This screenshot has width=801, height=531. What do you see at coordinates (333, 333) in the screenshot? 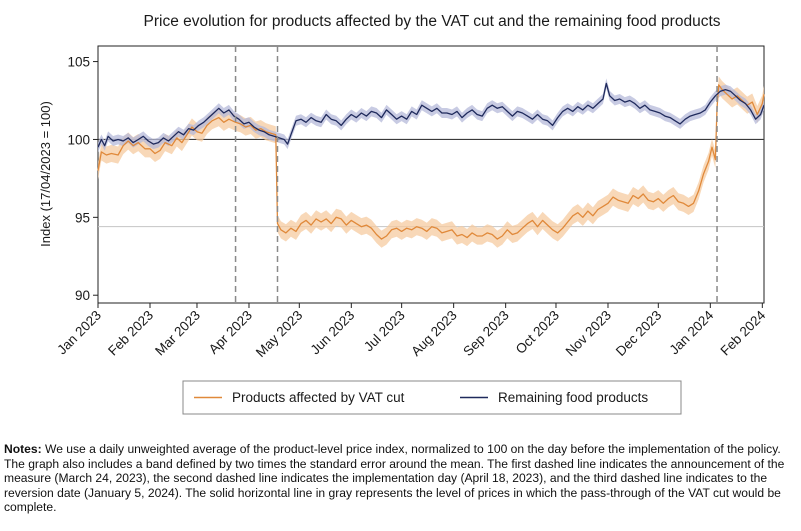
I see `x-tick-label-5: Jun 2023` at bounding box center [333, 333].